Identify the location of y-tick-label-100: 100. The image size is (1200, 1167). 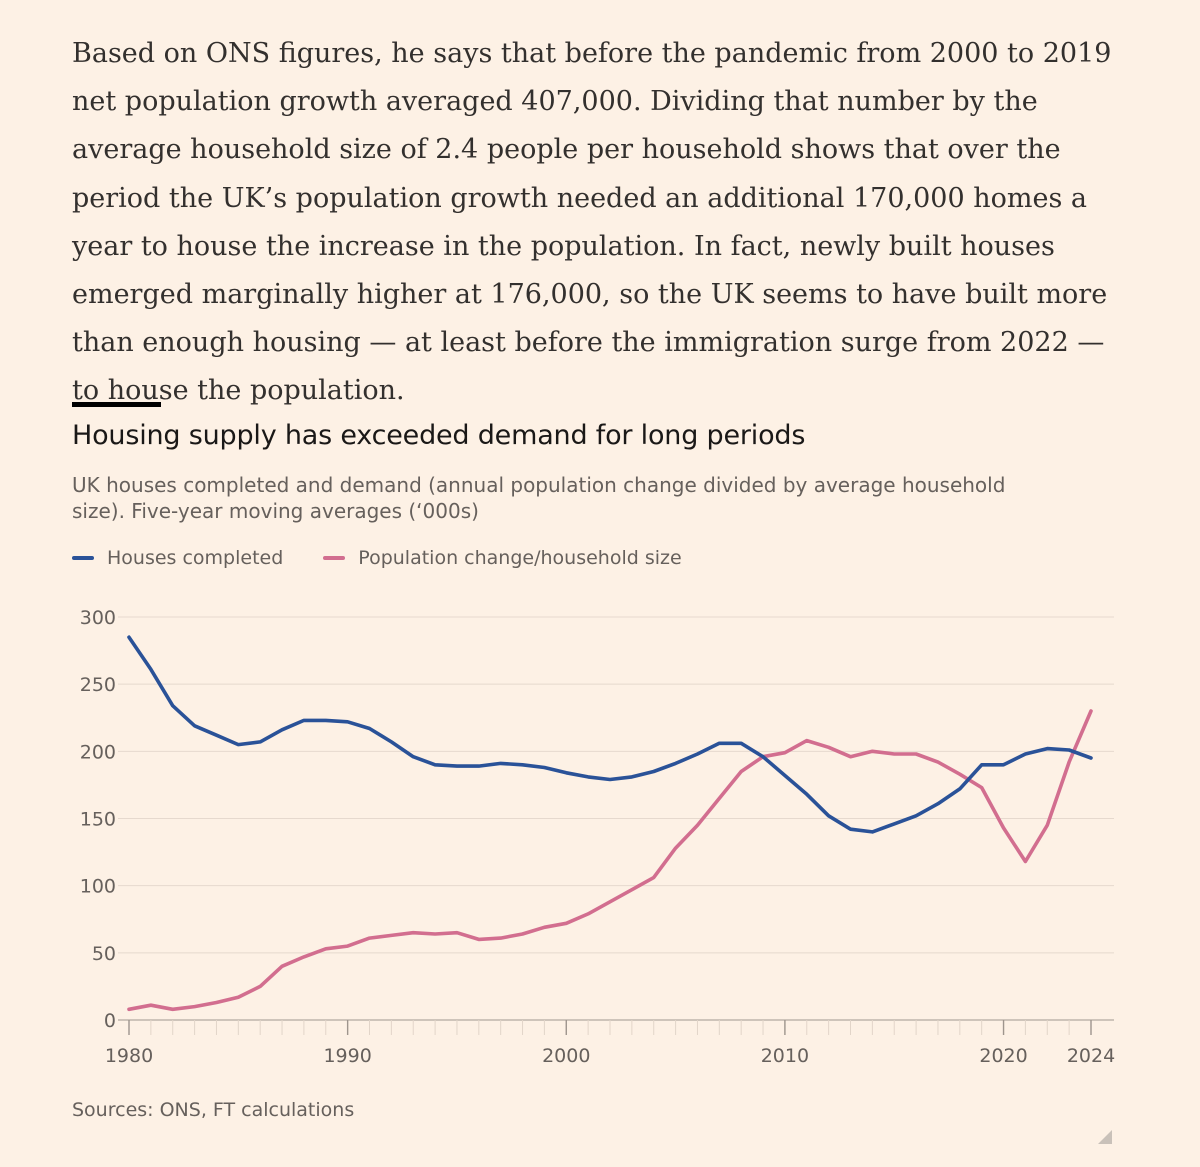
(98, 887).